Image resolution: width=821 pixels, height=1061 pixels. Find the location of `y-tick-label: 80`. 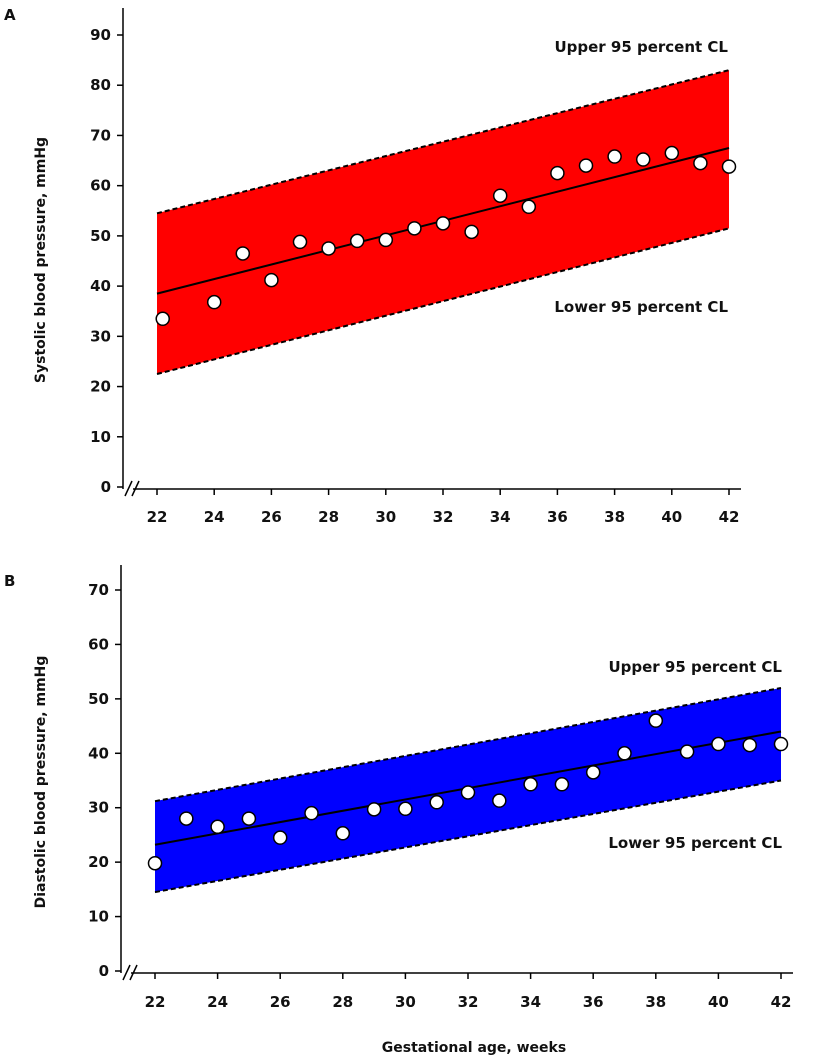

y-tick-label: 80 is located at coordinates (100, 85).